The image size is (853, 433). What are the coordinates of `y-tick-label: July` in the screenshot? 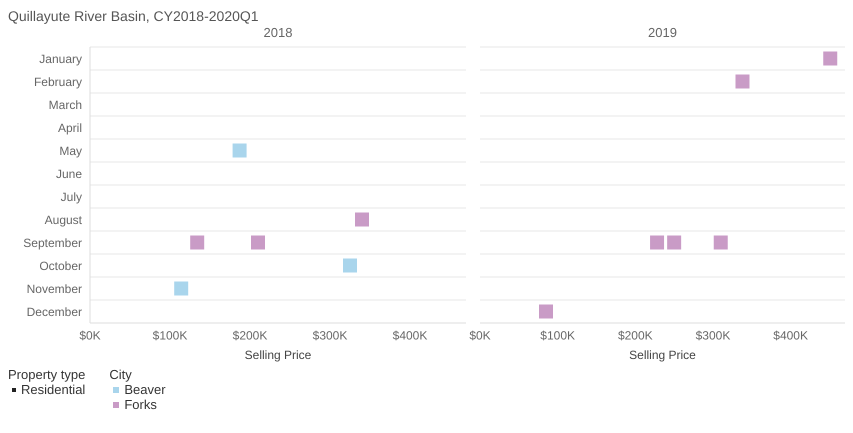 It's located at (71, 197).